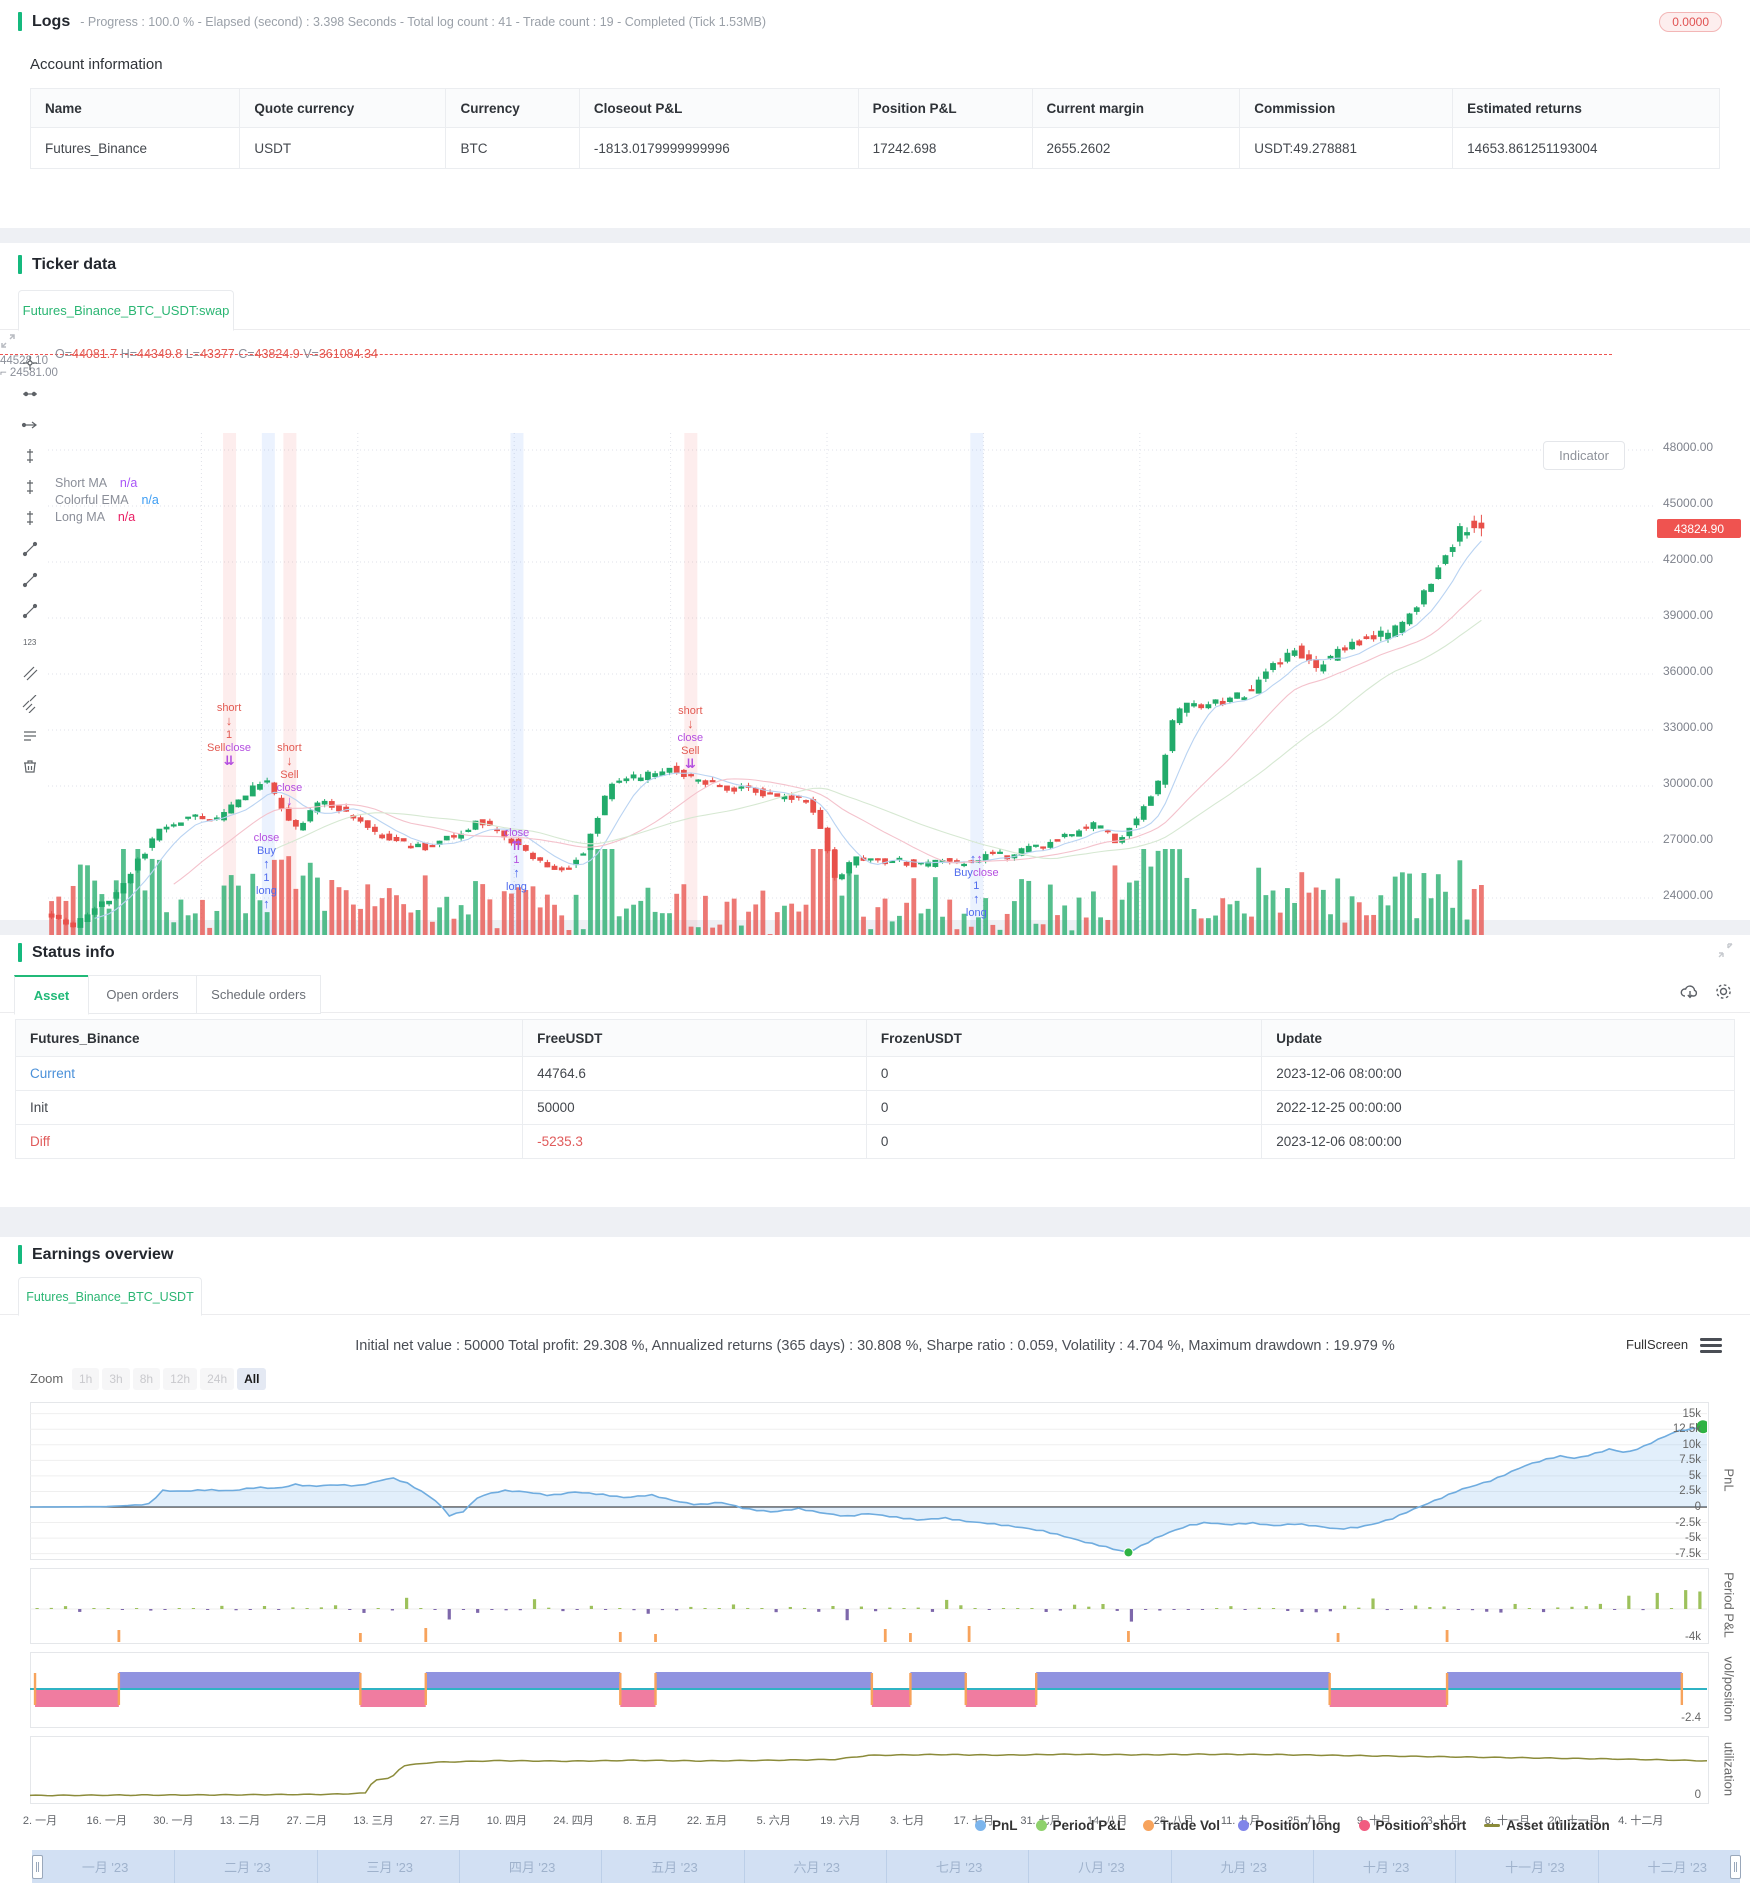  What do you see at coordinates (1174, 1821) in the screenshot?
I see `x-tick: 28. 八月` at bounding box center [1174, 1821].